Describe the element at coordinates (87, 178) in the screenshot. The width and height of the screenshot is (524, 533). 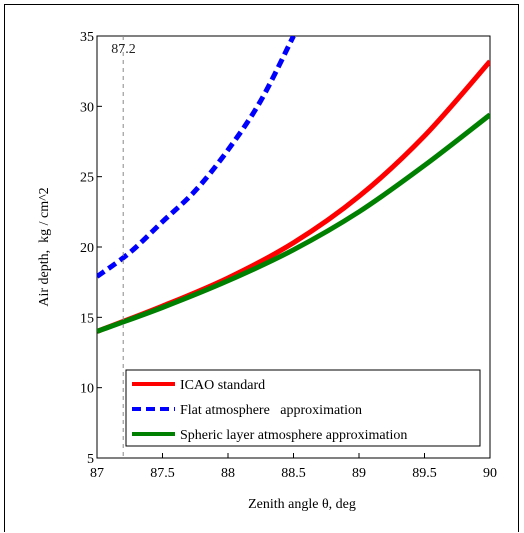
I see `y-tick-label: 25` at that location.